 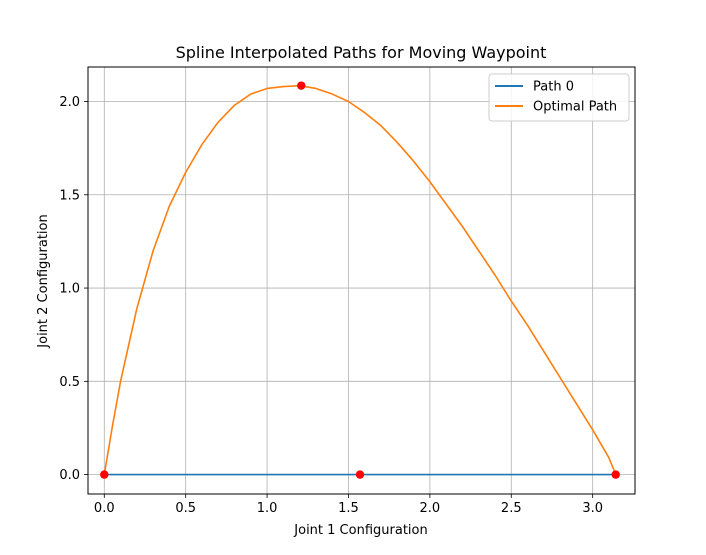 What do you see at coordinates (592, 508) in the screenshot?
I see `x-tick-label: 3.0` at bounding box center [592, 508].